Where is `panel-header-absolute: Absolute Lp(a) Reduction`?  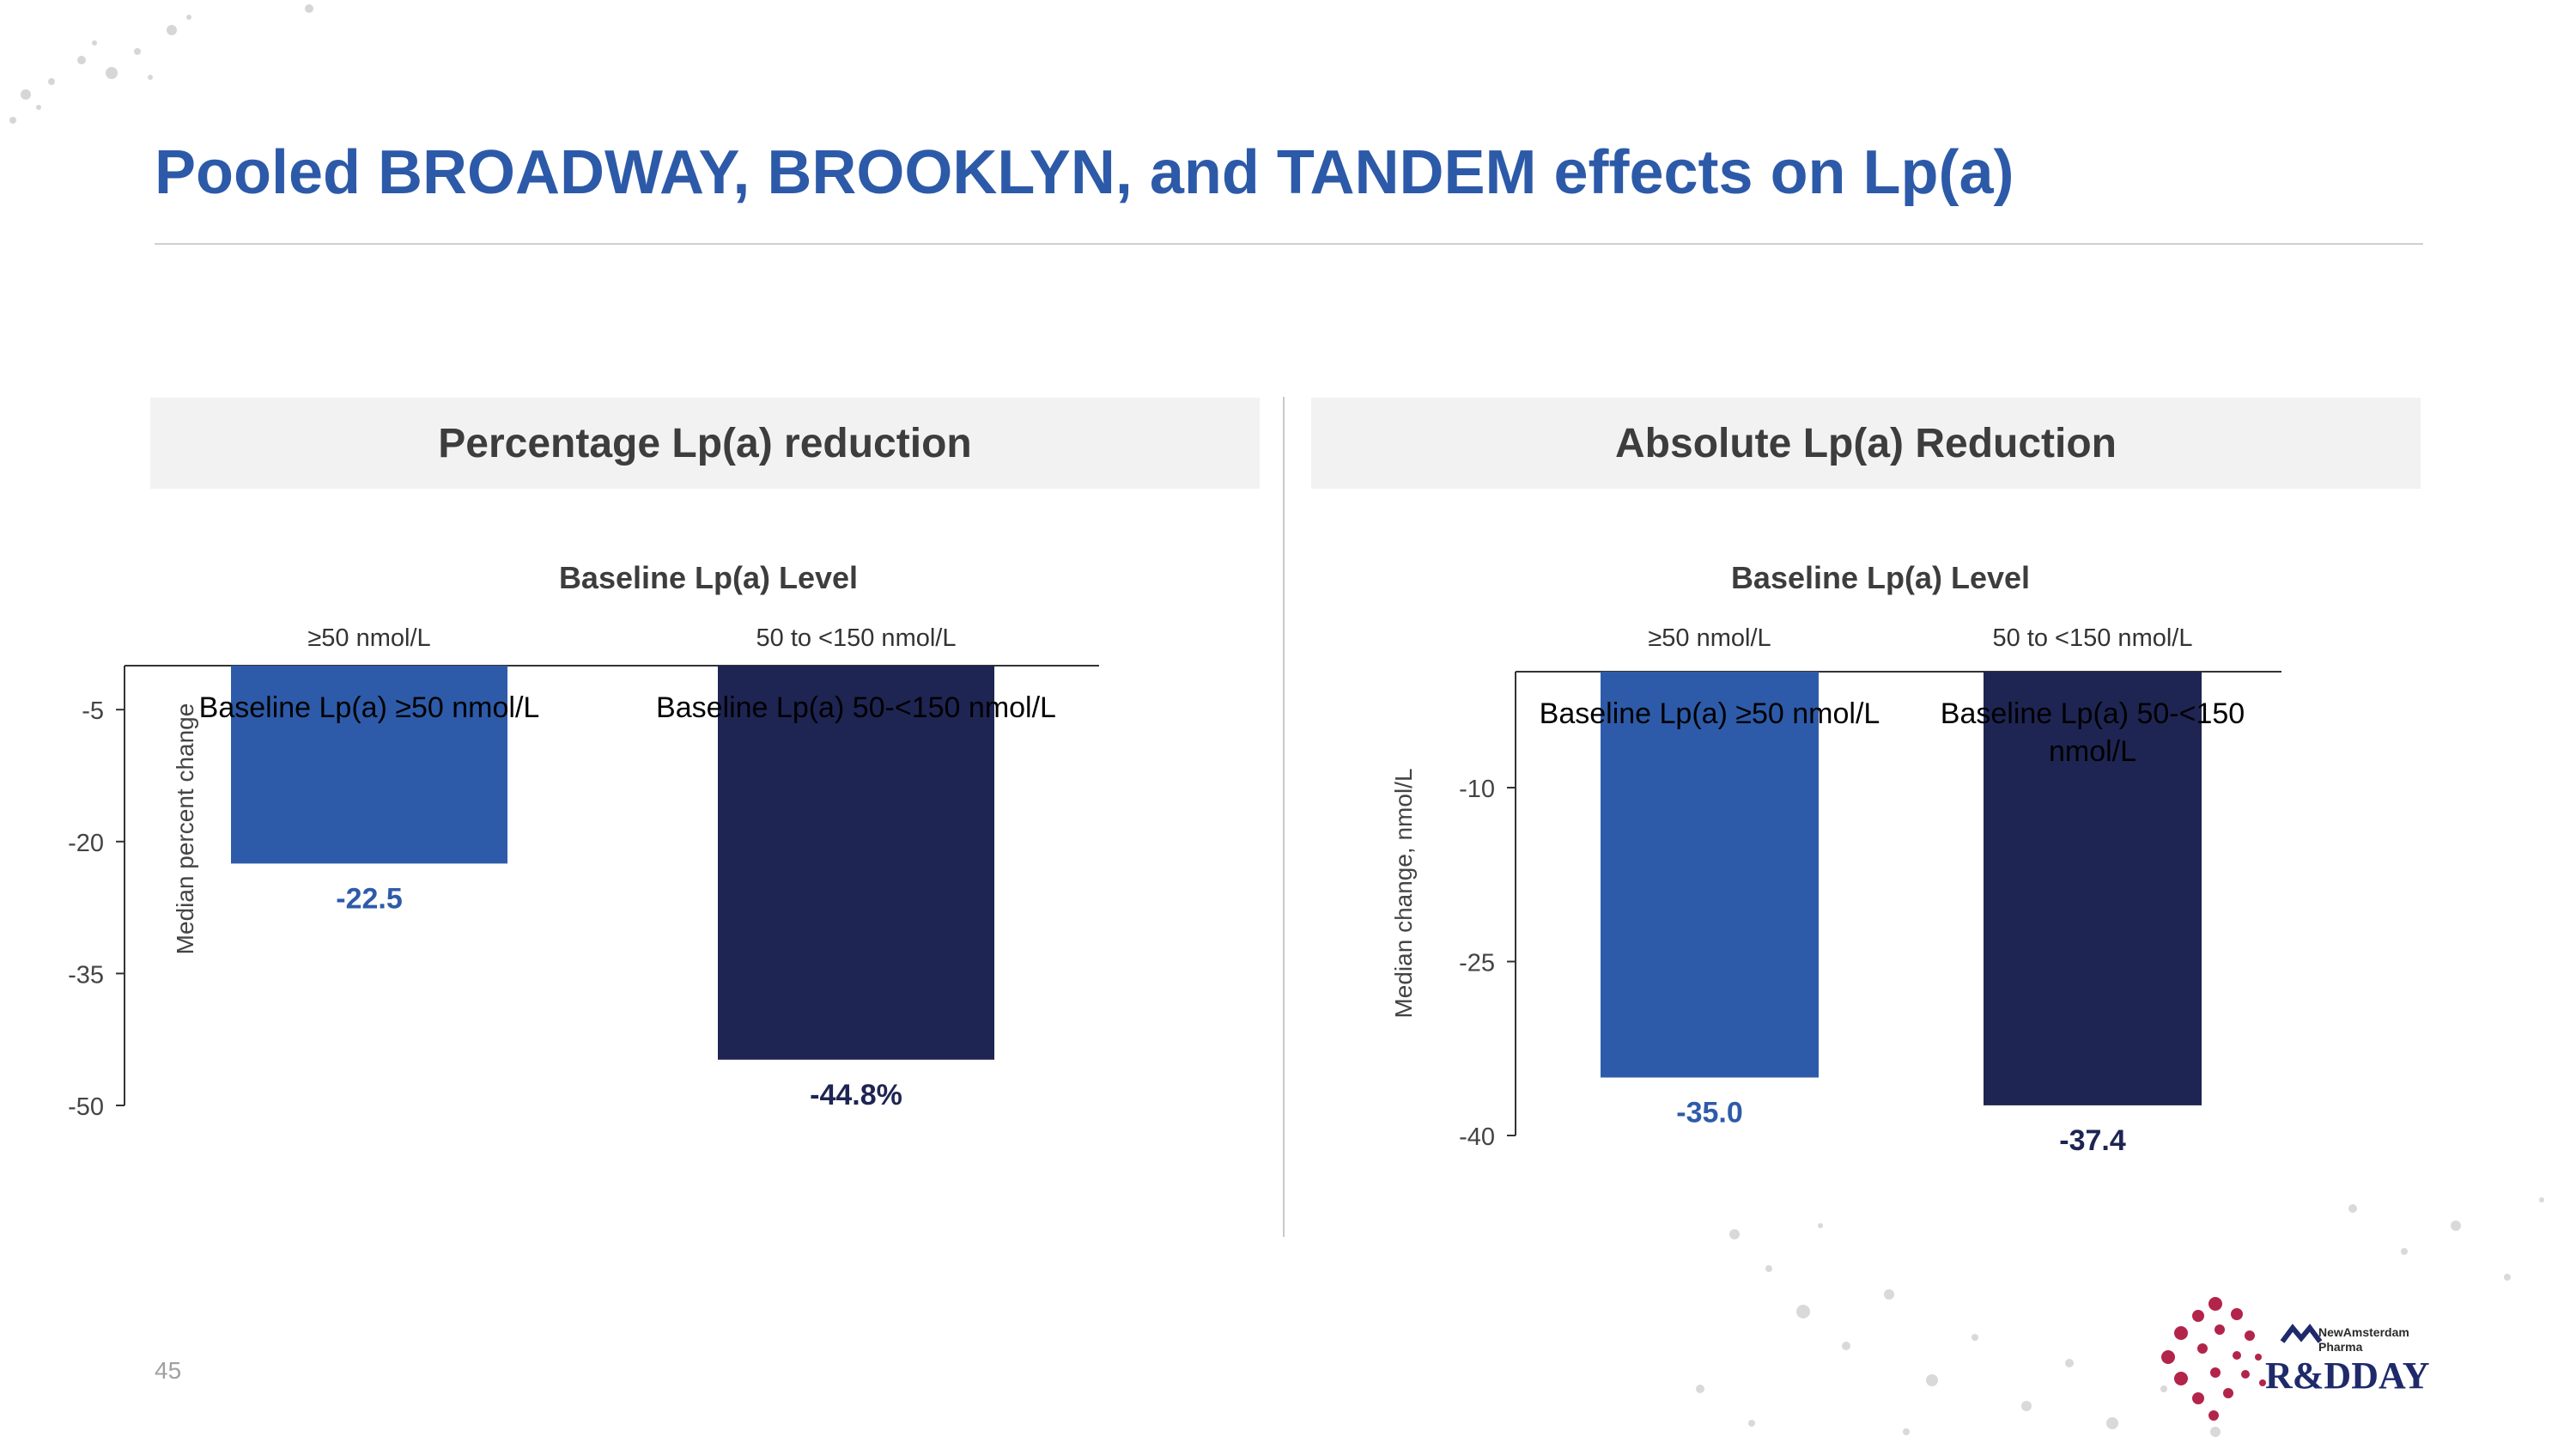 panel-header-absolute: Absolute Lp(a) Reduction is located at coordinates (1866, 444).